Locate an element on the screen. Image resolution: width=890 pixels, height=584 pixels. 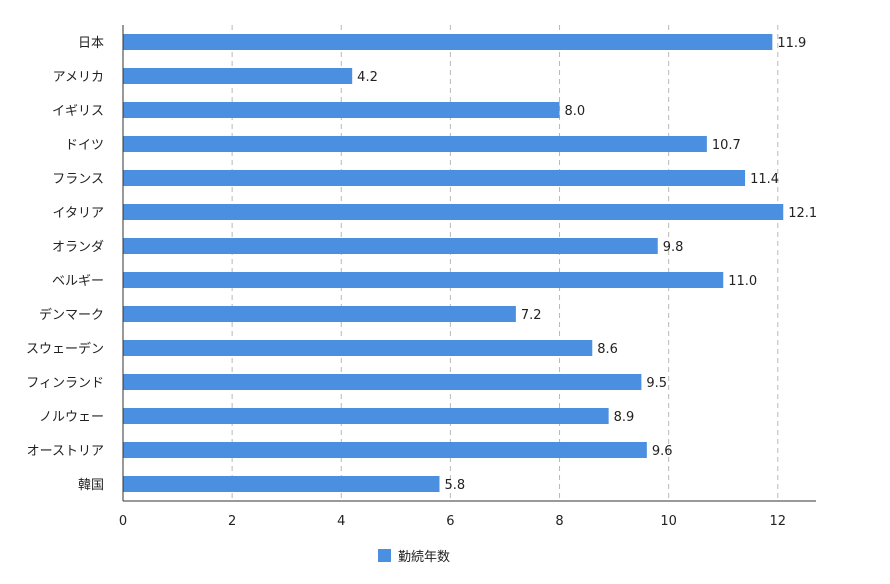
x-tick-label: 10 is located at coordinates (668, 521).